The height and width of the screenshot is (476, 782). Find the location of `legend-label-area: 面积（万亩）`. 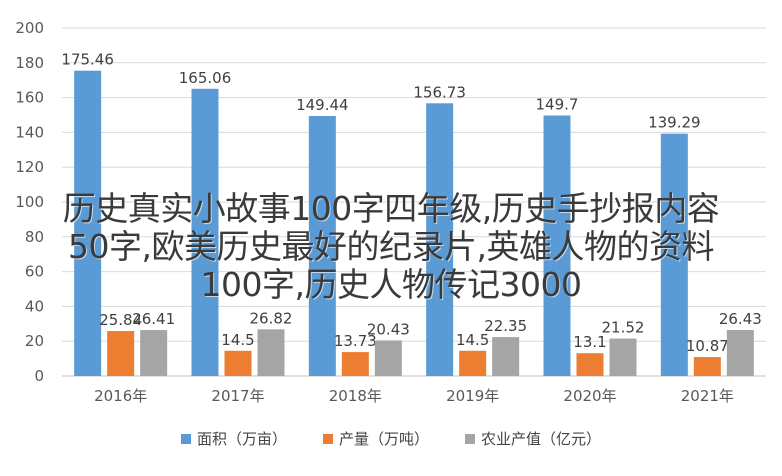

legend-label-area: 面积（万亩） is located at coordinates (241, 439).